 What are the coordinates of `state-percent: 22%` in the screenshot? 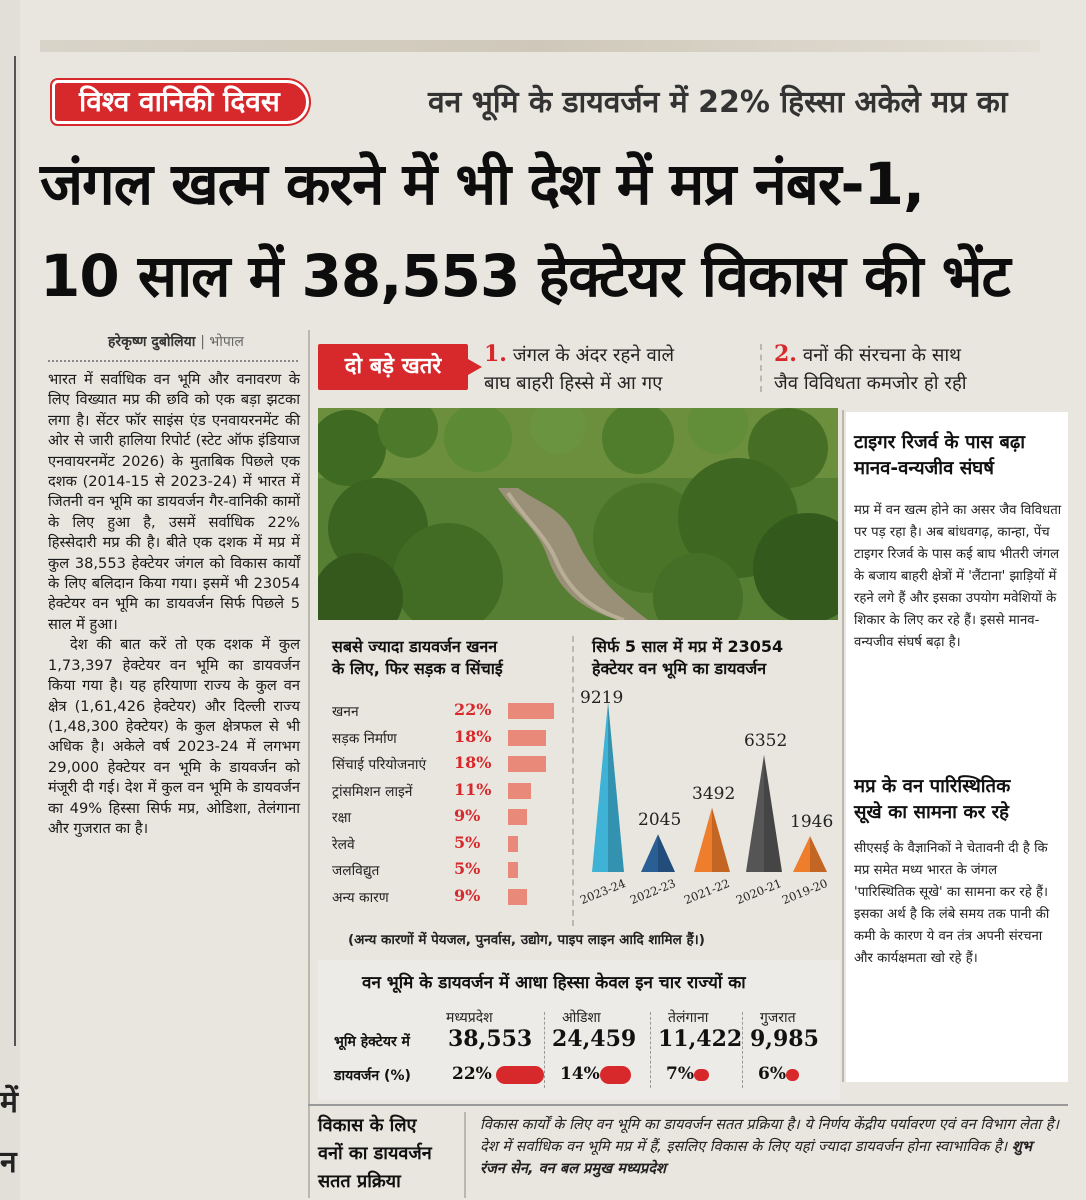 It's located at (472, 1074).